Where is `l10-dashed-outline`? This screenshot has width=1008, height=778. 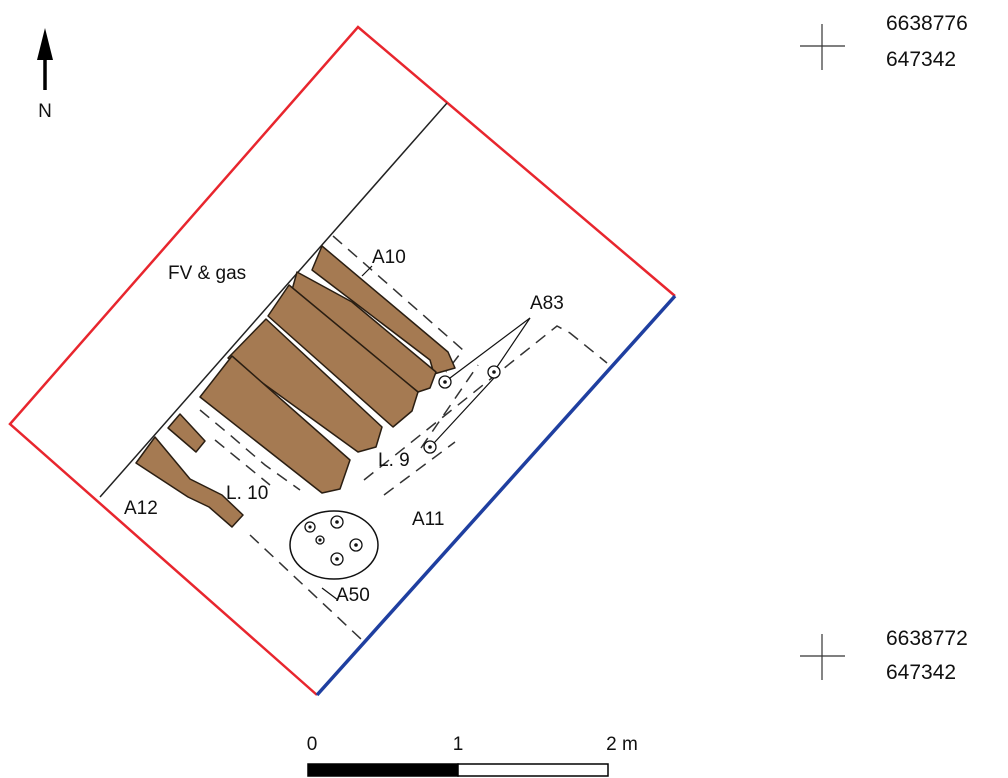 l10-dashed-outline is located at coordinates (250, 450).